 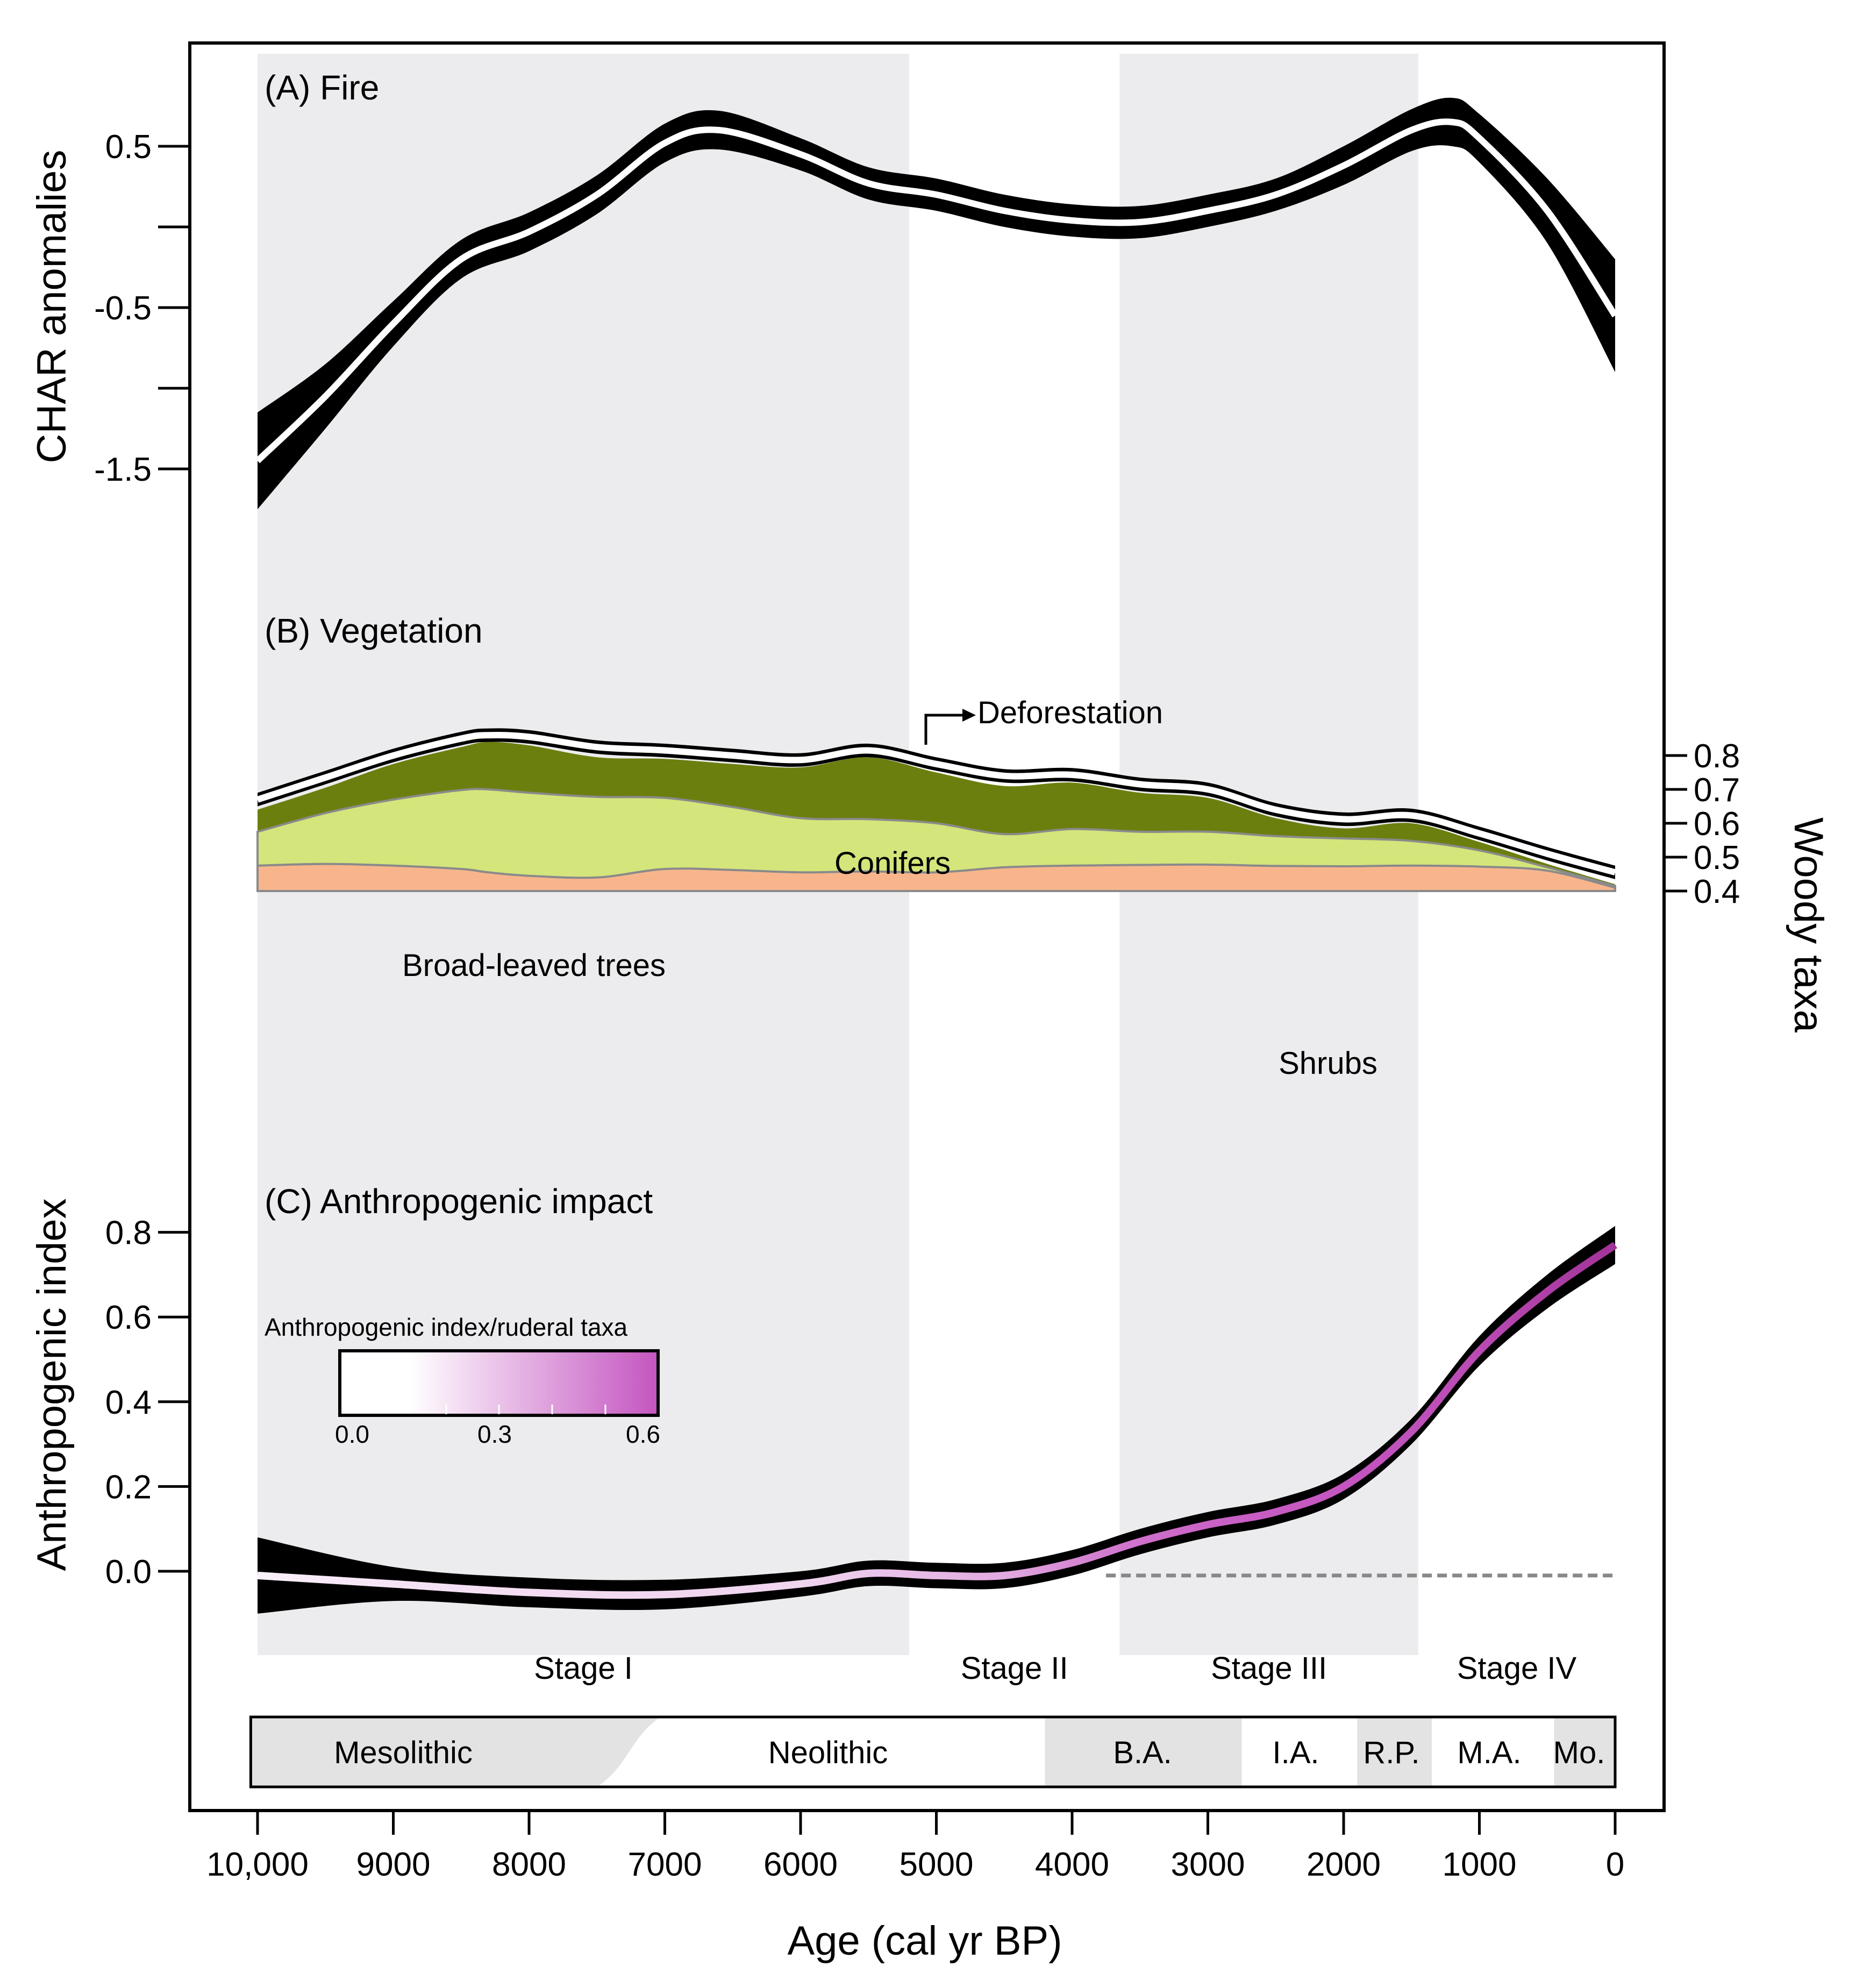 I want to click on stage-label-4: Stage IV, so click(x=1517, y=1668).